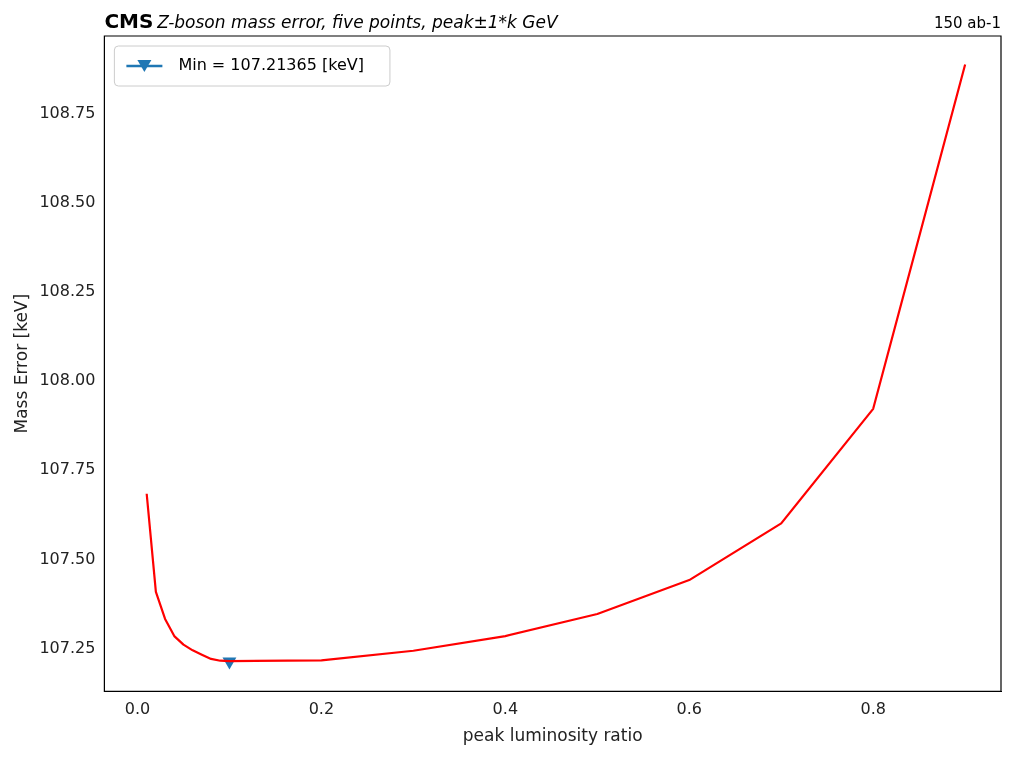 Image resolution: width=1009 pixels, height=757 pixels. I want to click on x-axis-title: peak luminosity ratio, so click(552, 735).